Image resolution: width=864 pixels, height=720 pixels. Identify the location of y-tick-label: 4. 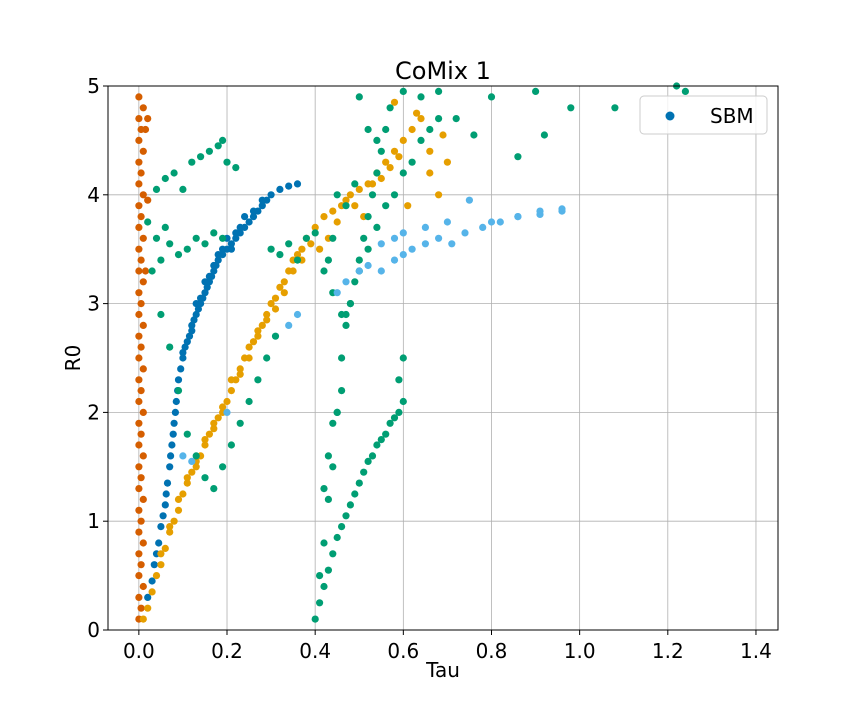
(93, 195).